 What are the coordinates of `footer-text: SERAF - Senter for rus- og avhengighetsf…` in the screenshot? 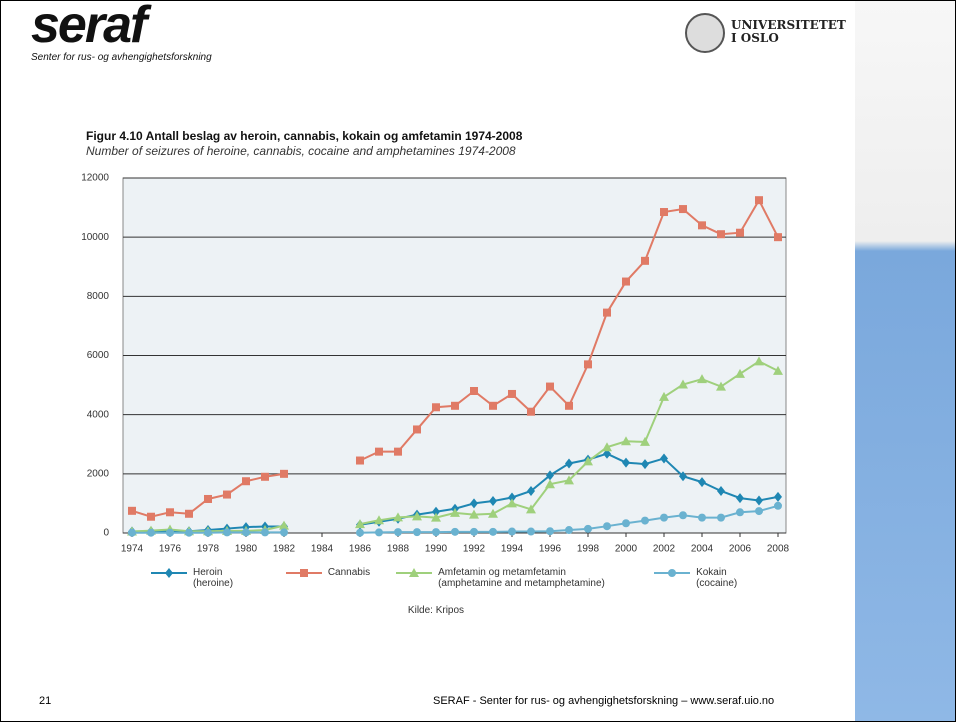 It's located at (604, 701).